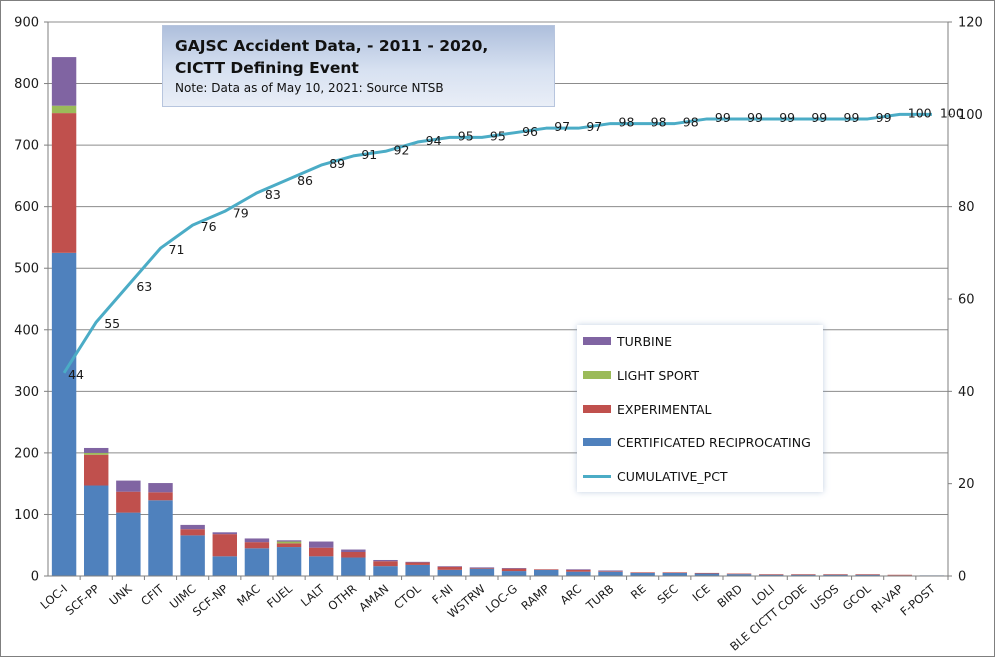 The image size is (995, 657). Describe the element at coordinates (638, 592) in the screenshot. I see `x-category-label: RE` at that location.